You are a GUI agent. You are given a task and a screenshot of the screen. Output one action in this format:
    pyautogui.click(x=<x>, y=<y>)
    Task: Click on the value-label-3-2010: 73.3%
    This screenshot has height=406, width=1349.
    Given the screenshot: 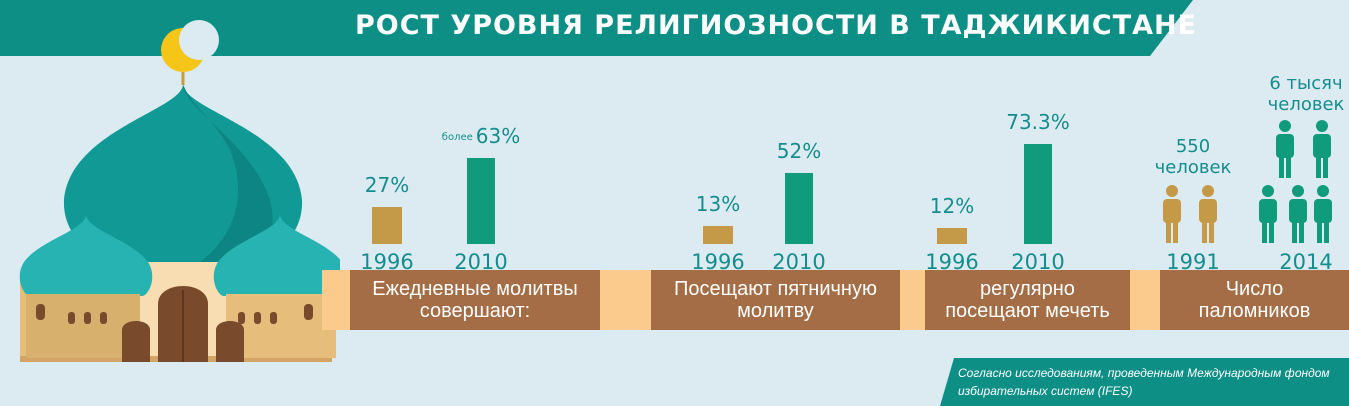 What is the action you would take?
    pyautogui.click(x=1038, y=122)
    